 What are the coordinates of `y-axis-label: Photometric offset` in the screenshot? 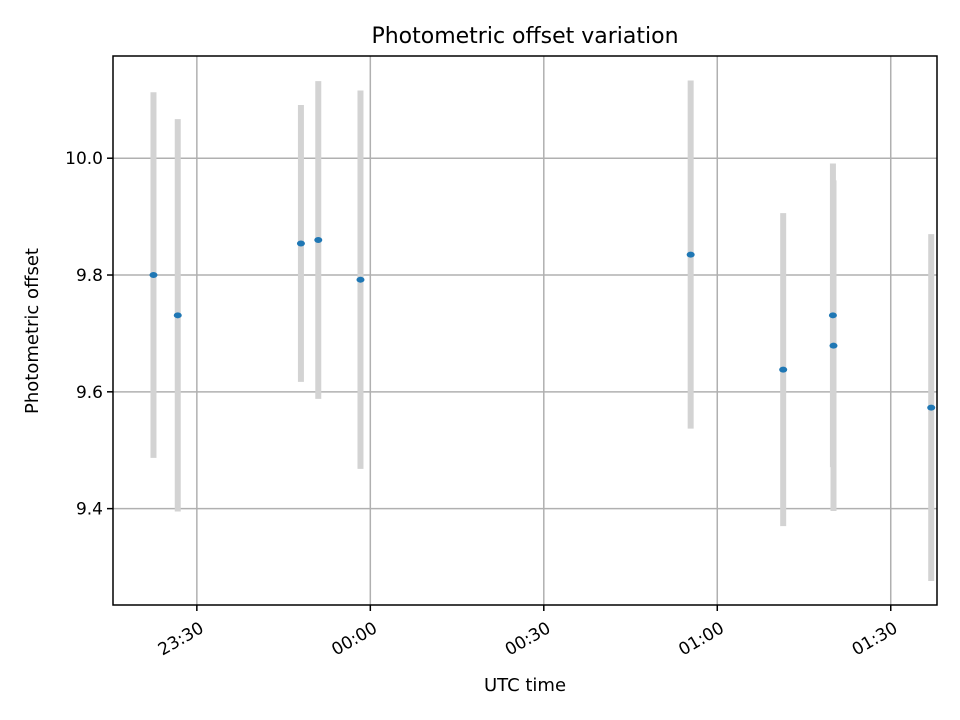 It's located at (32, 331).